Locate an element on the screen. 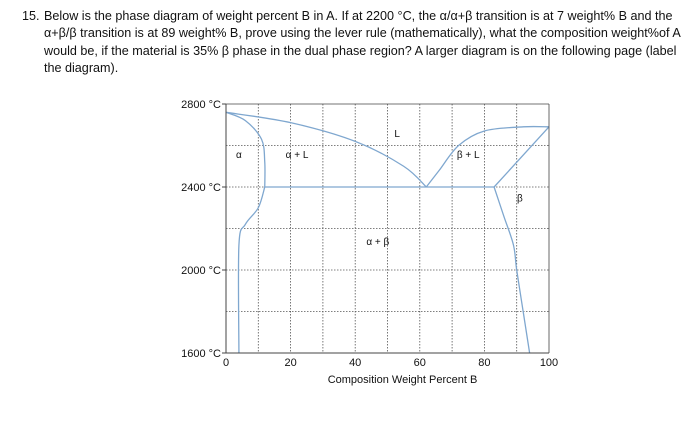  region-label: α is located at coordinates (239, 155).